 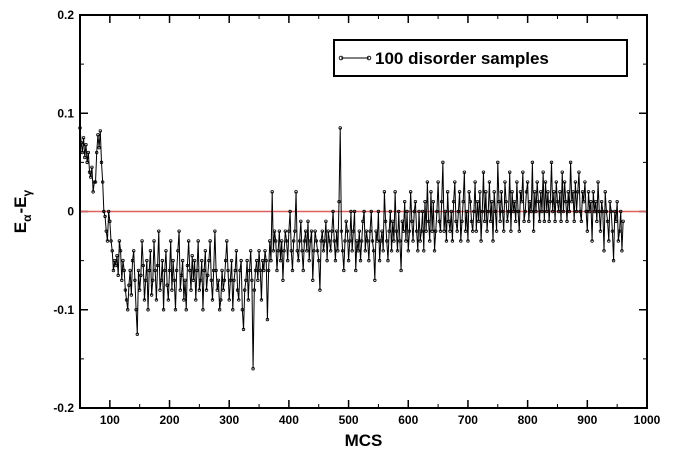 I want to click on x-tick-label: 200, so click(x=170, y=420).